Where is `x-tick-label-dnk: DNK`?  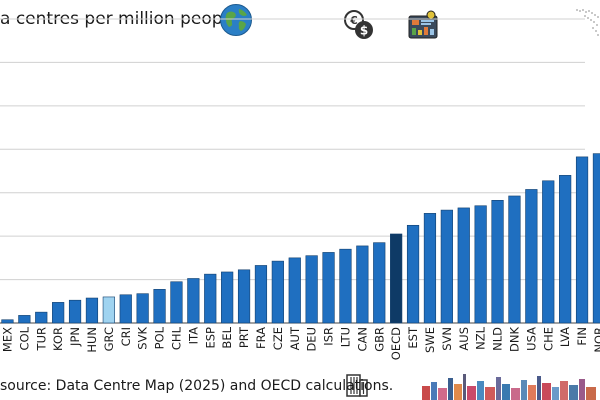 x-tick-label-dnk: DNK is located at coordinates (514, 339).